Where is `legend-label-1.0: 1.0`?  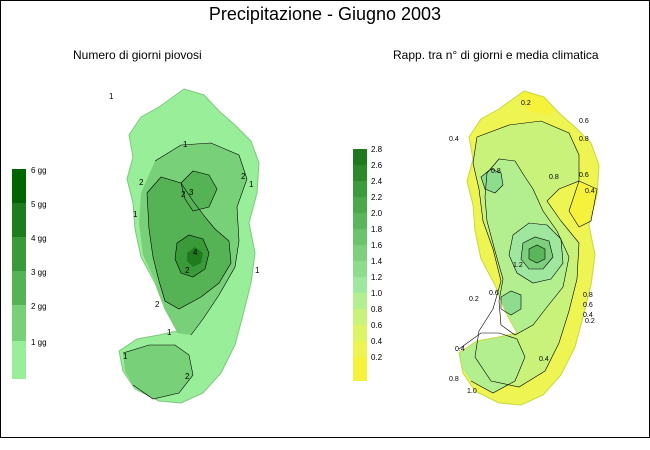
legend-label-1.0: 1.0 is located at coordinates (377, 293).